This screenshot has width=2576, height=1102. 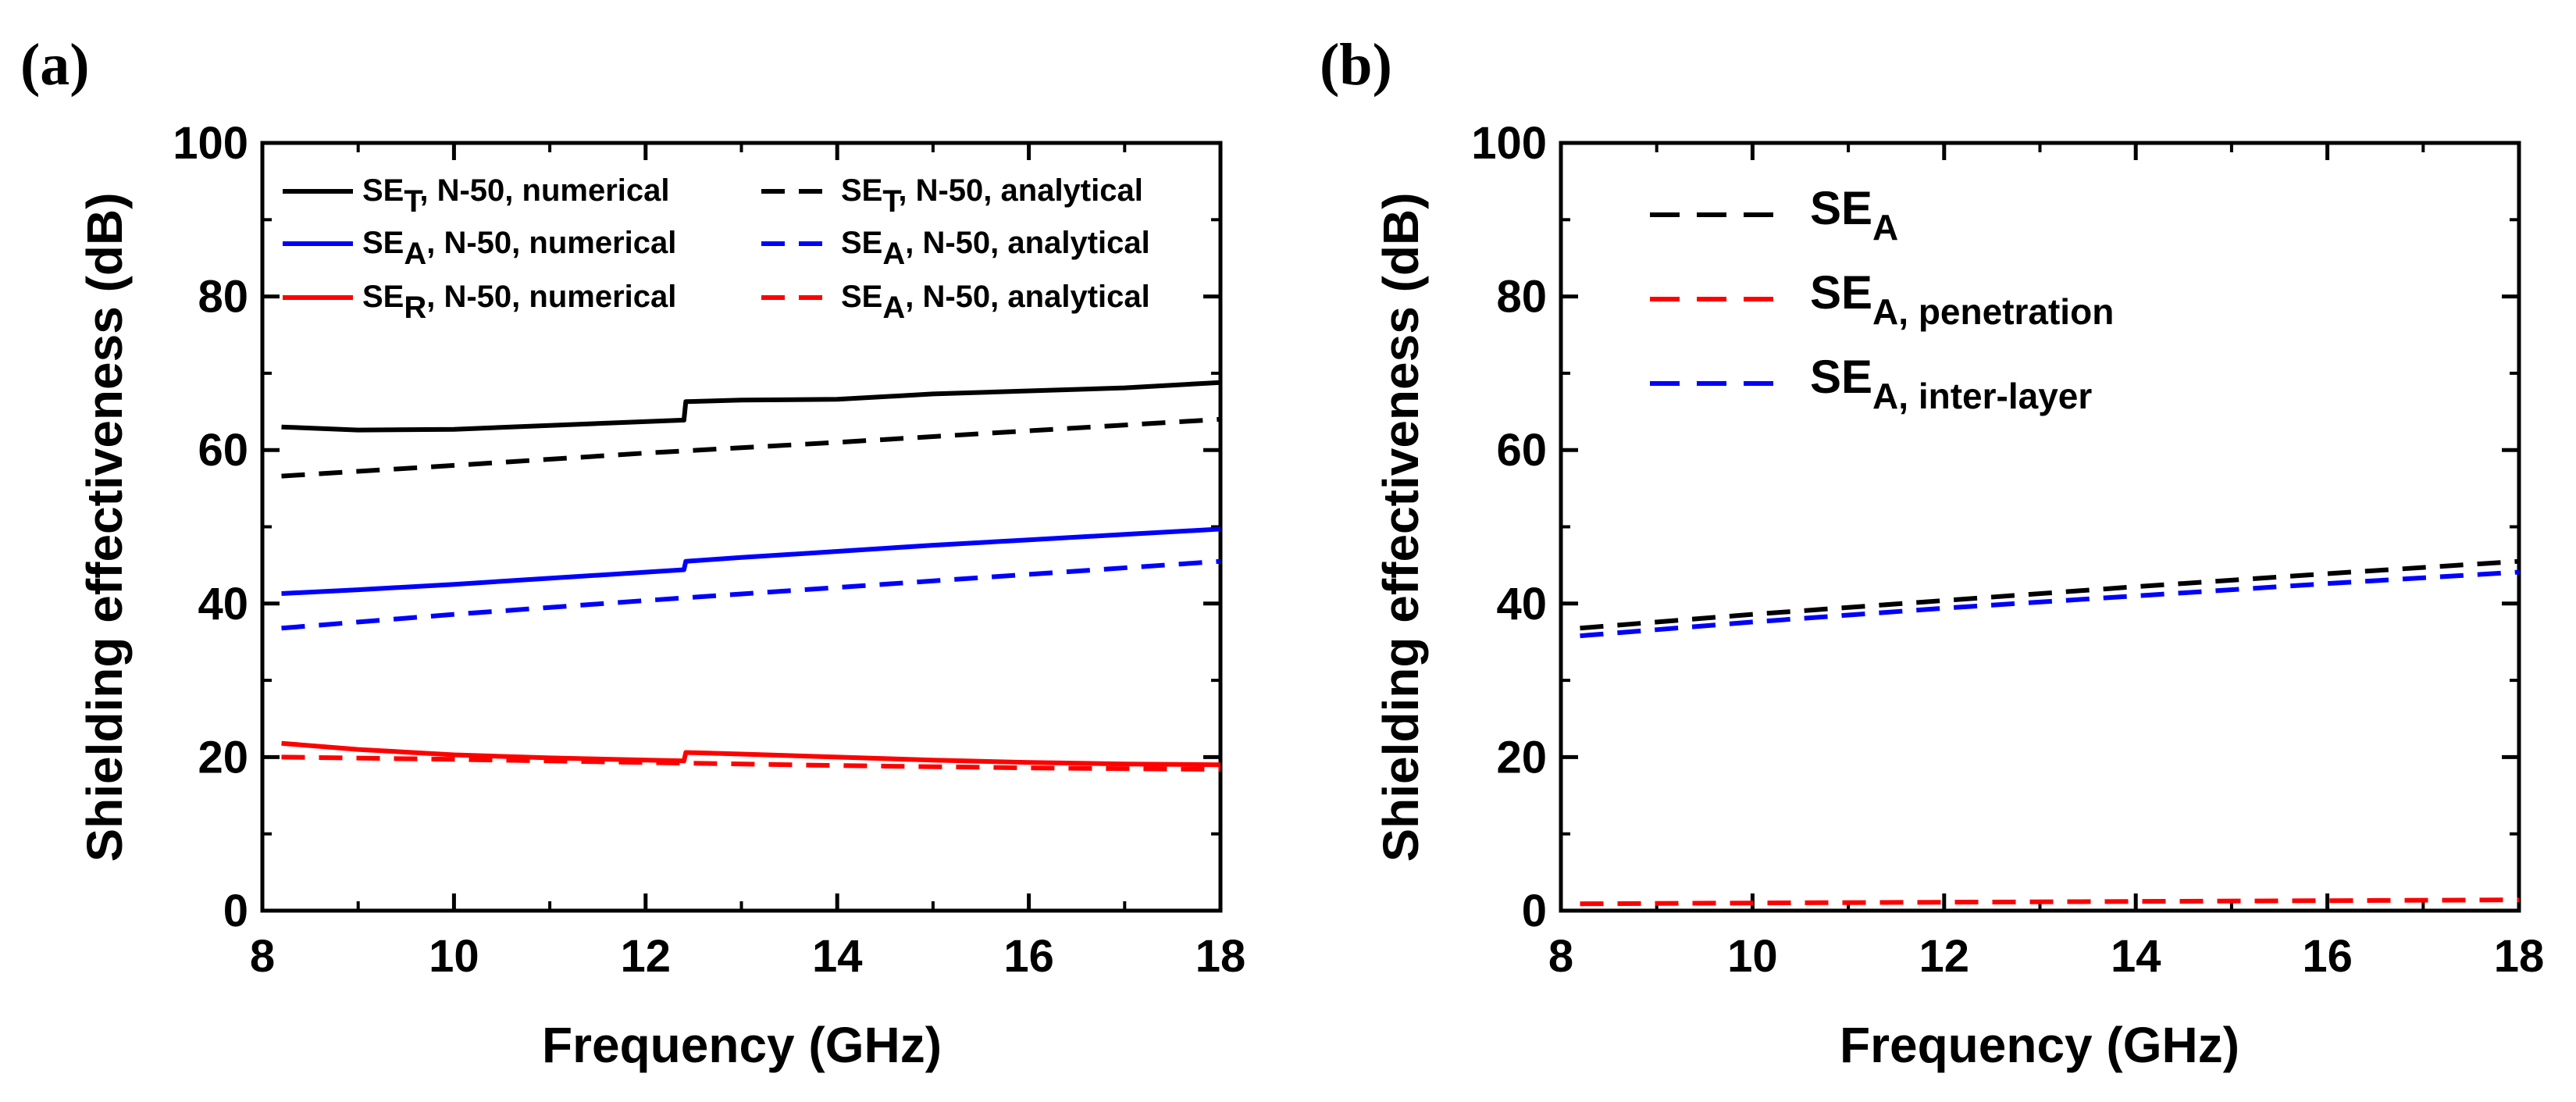 I want to click on legend-label-2: SEA, N-50, numerical, so click(x=519, y=248).